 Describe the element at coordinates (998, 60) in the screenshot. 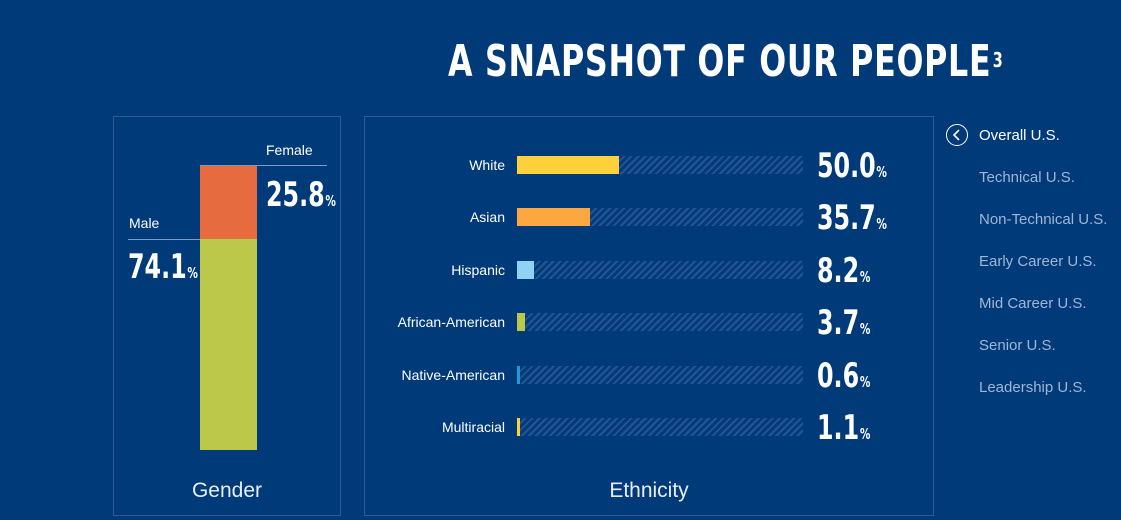

I see `title-footnote-marker: 3` at that location.